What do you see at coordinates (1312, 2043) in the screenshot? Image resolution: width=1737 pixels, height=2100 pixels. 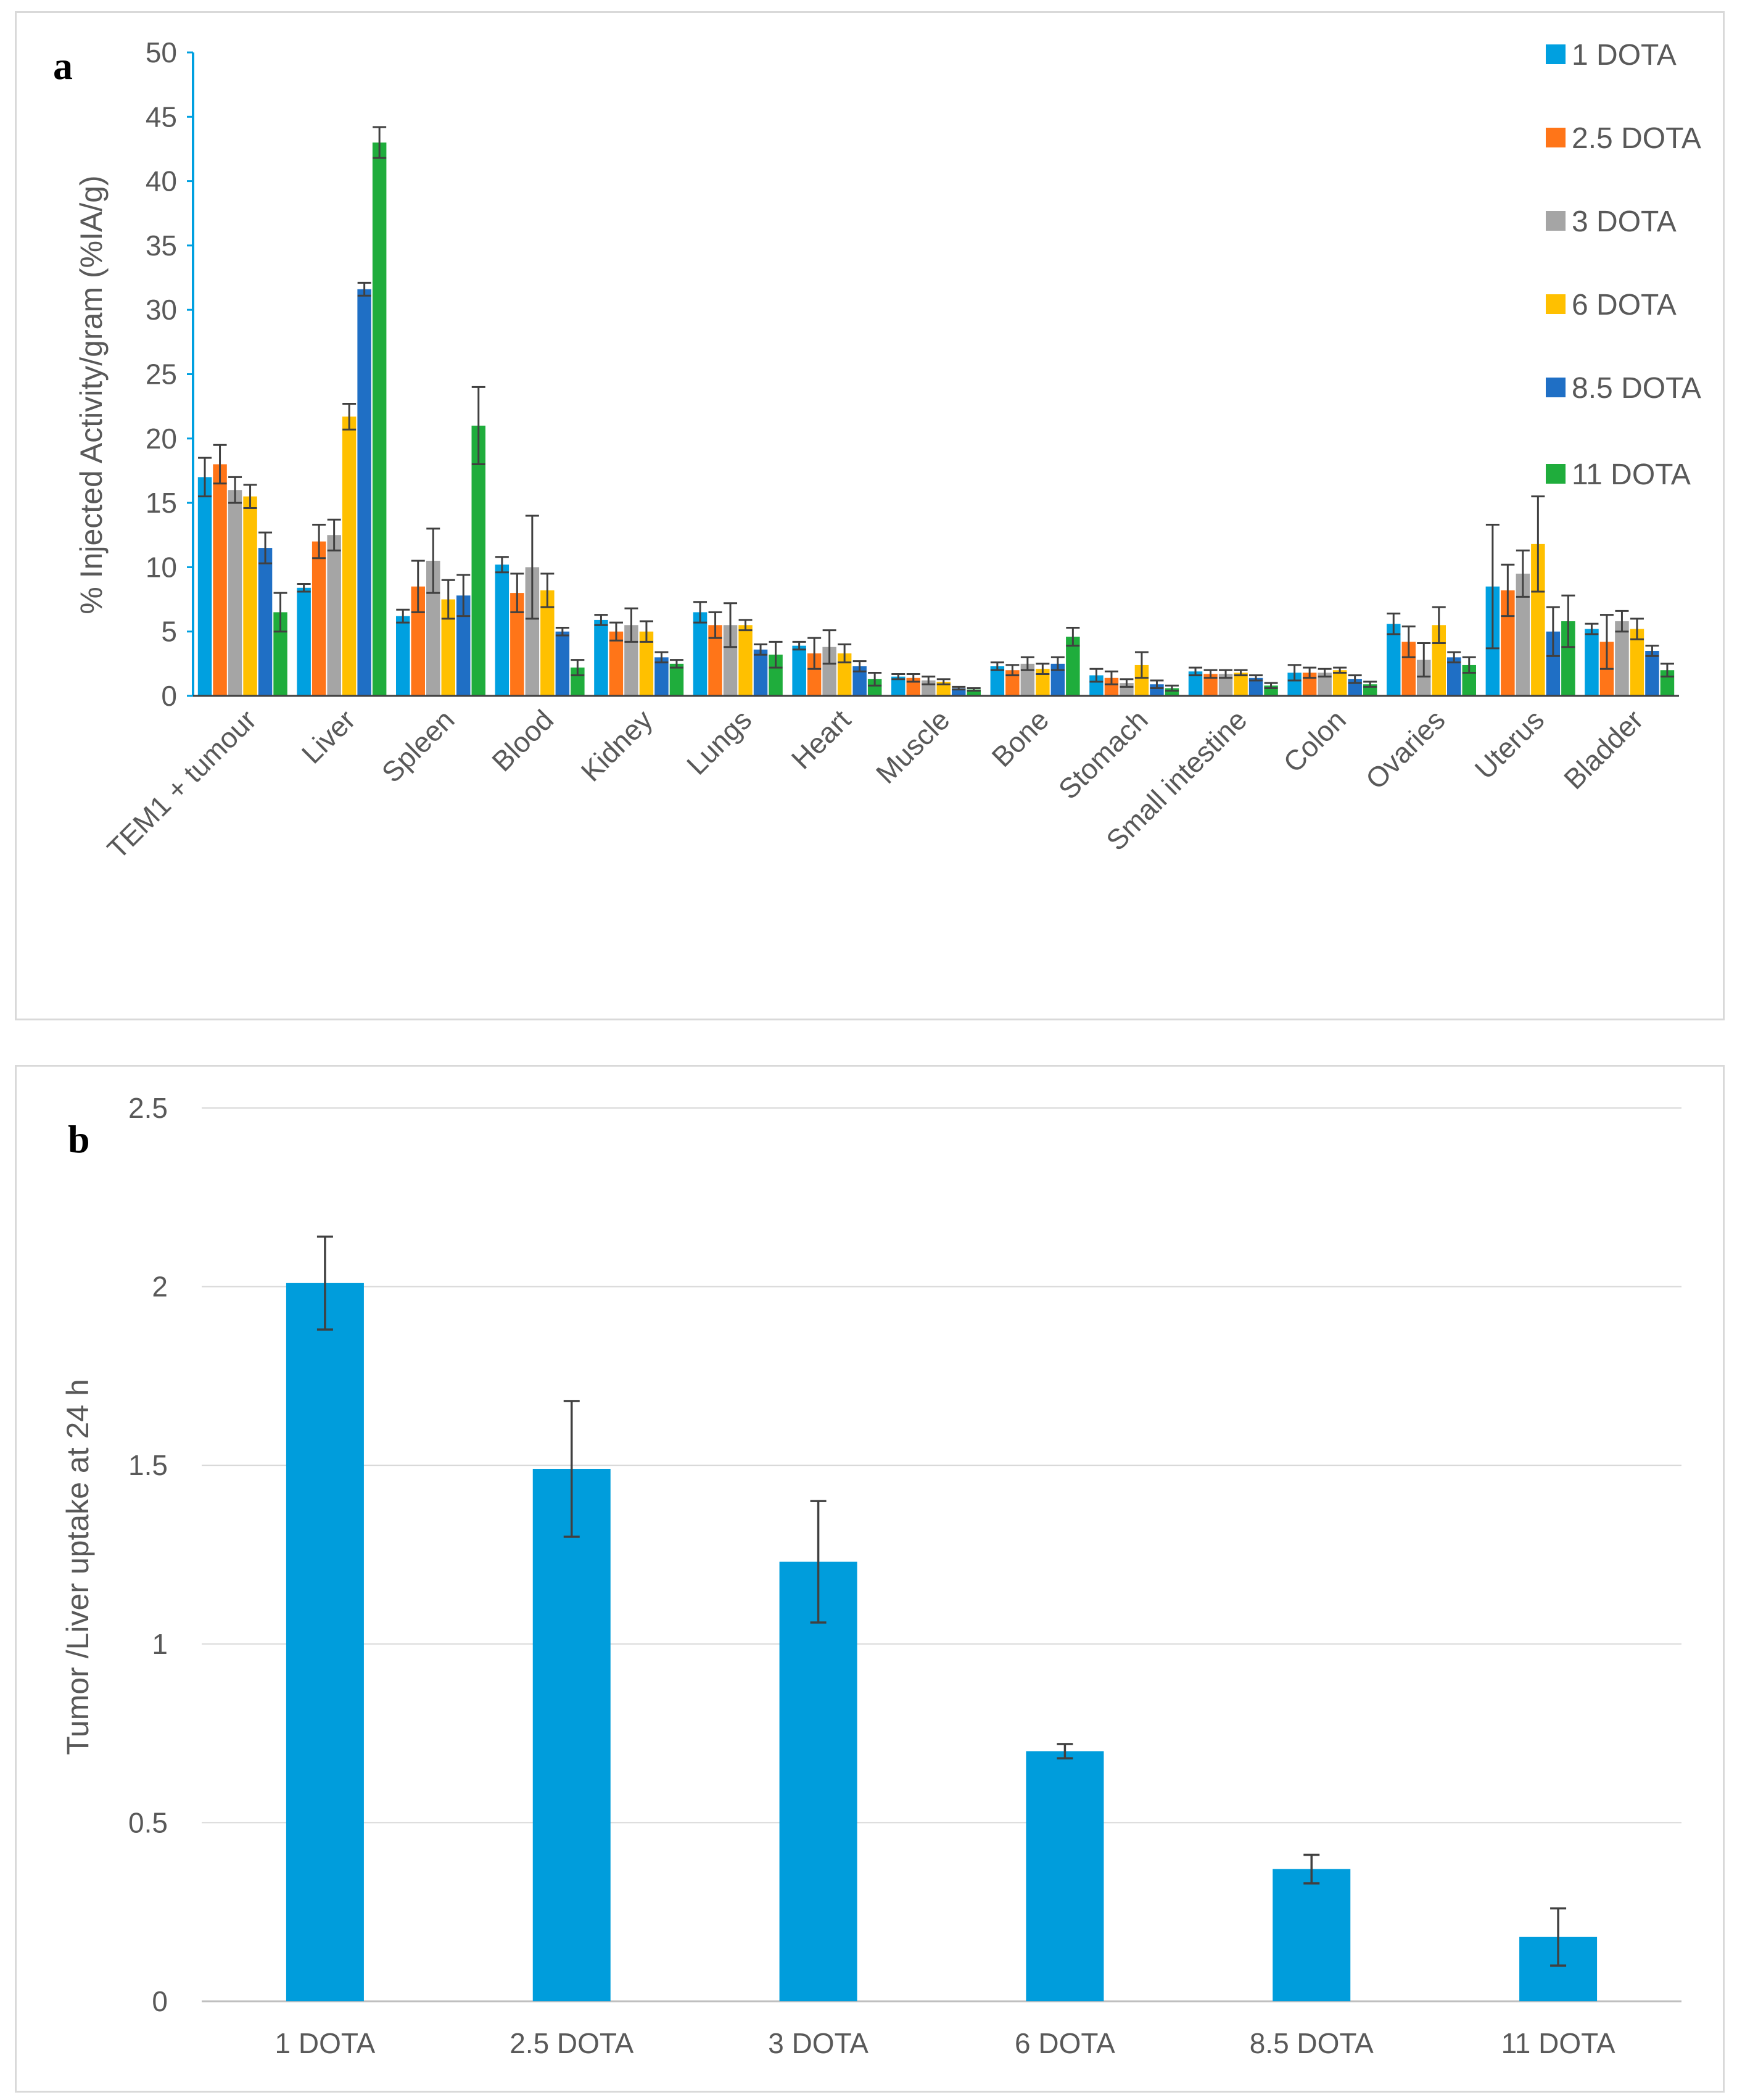 I see `x-tick-label-b-4: 8.5 DOTA` at bounding box center [1312, 2043].